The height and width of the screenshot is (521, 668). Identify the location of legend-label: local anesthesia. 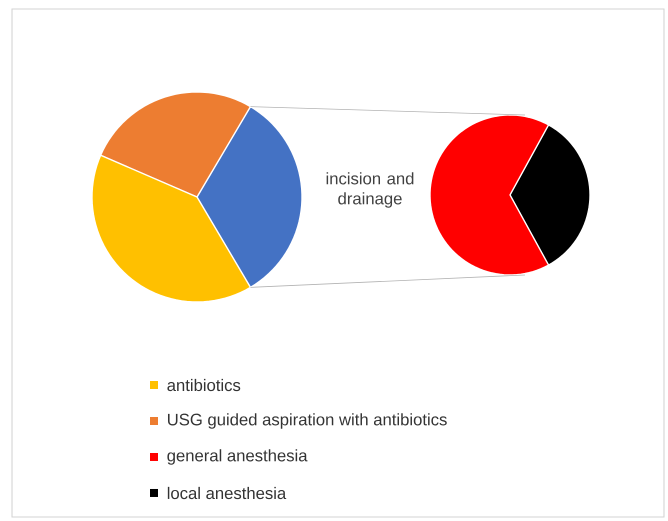
(227, 493).